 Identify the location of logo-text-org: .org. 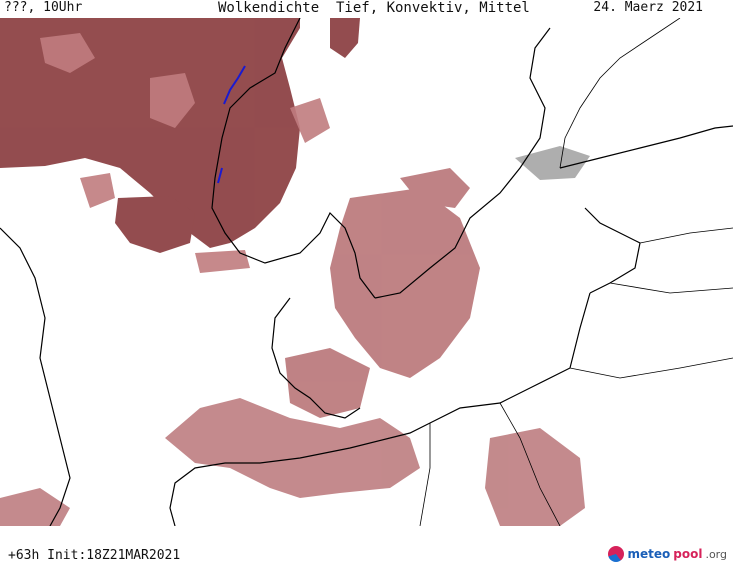
(716, 554).